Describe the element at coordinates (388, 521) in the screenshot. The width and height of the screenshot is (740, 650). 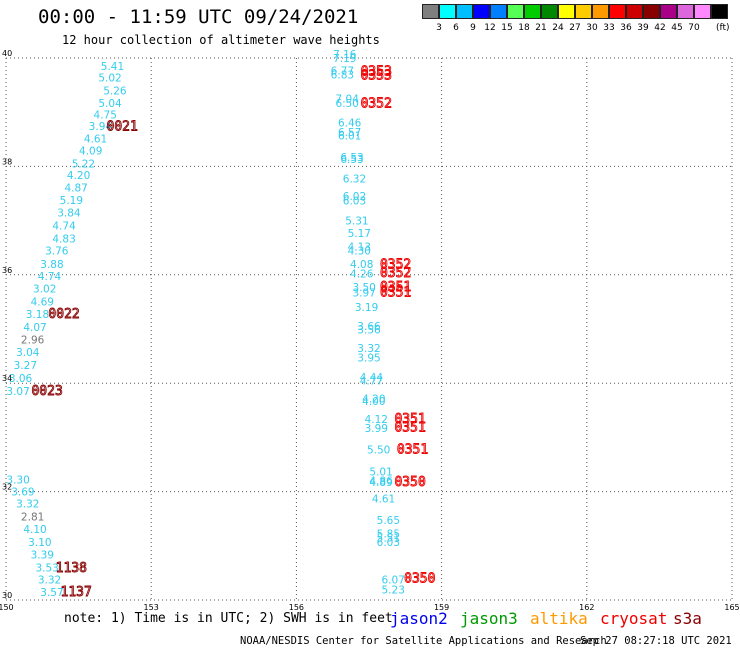
I see `wave-height-value: 5.65` at that location.